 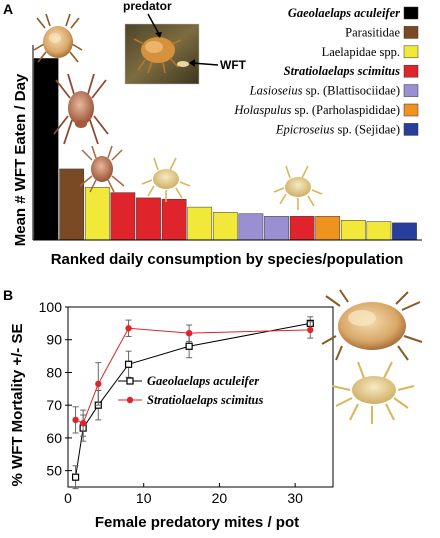 What do you see at coordinates (154, 25) in the screenshot?
I see `predator-arrow` at bounding box center [154, 25].